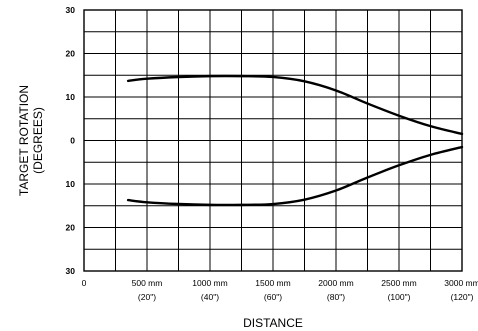 The image size is (478, 331). I want to click on x-tick-label: 3000 mm, so click(461, 283).